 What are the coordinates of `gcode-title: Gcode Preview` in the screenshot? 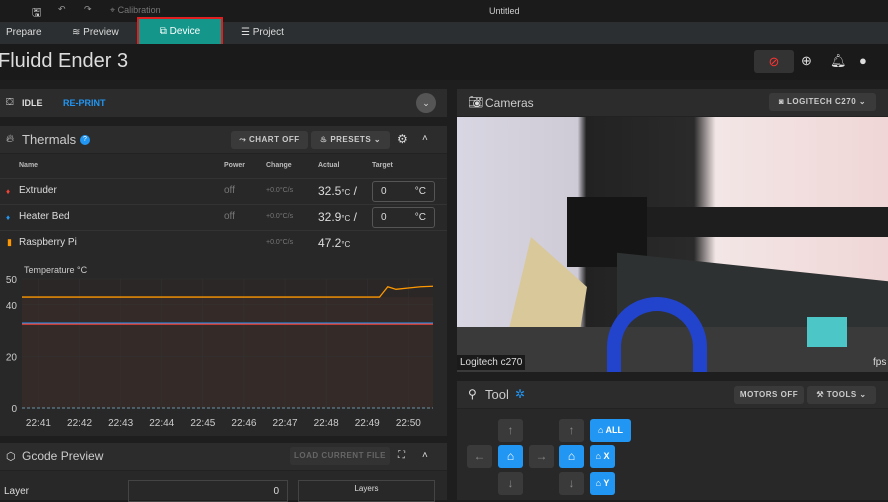 It's located at (63, 456).